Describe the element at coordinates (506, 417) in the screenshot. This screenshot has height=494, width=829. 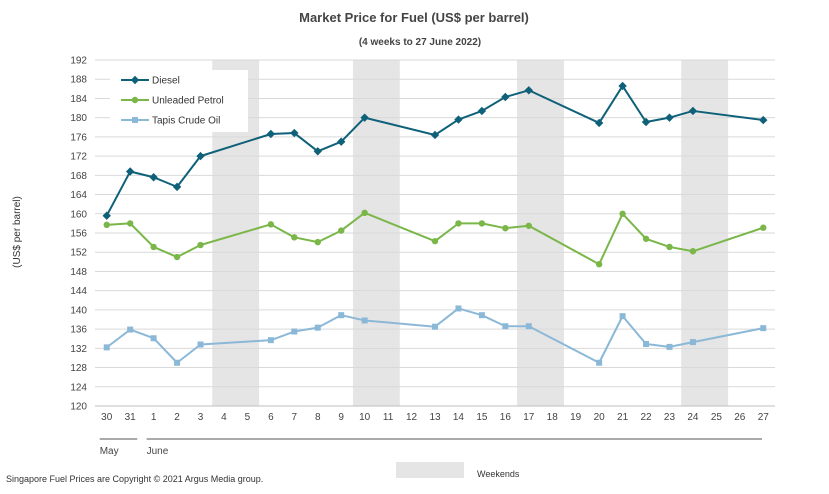
I see `x-tick-label: 16` at that location.